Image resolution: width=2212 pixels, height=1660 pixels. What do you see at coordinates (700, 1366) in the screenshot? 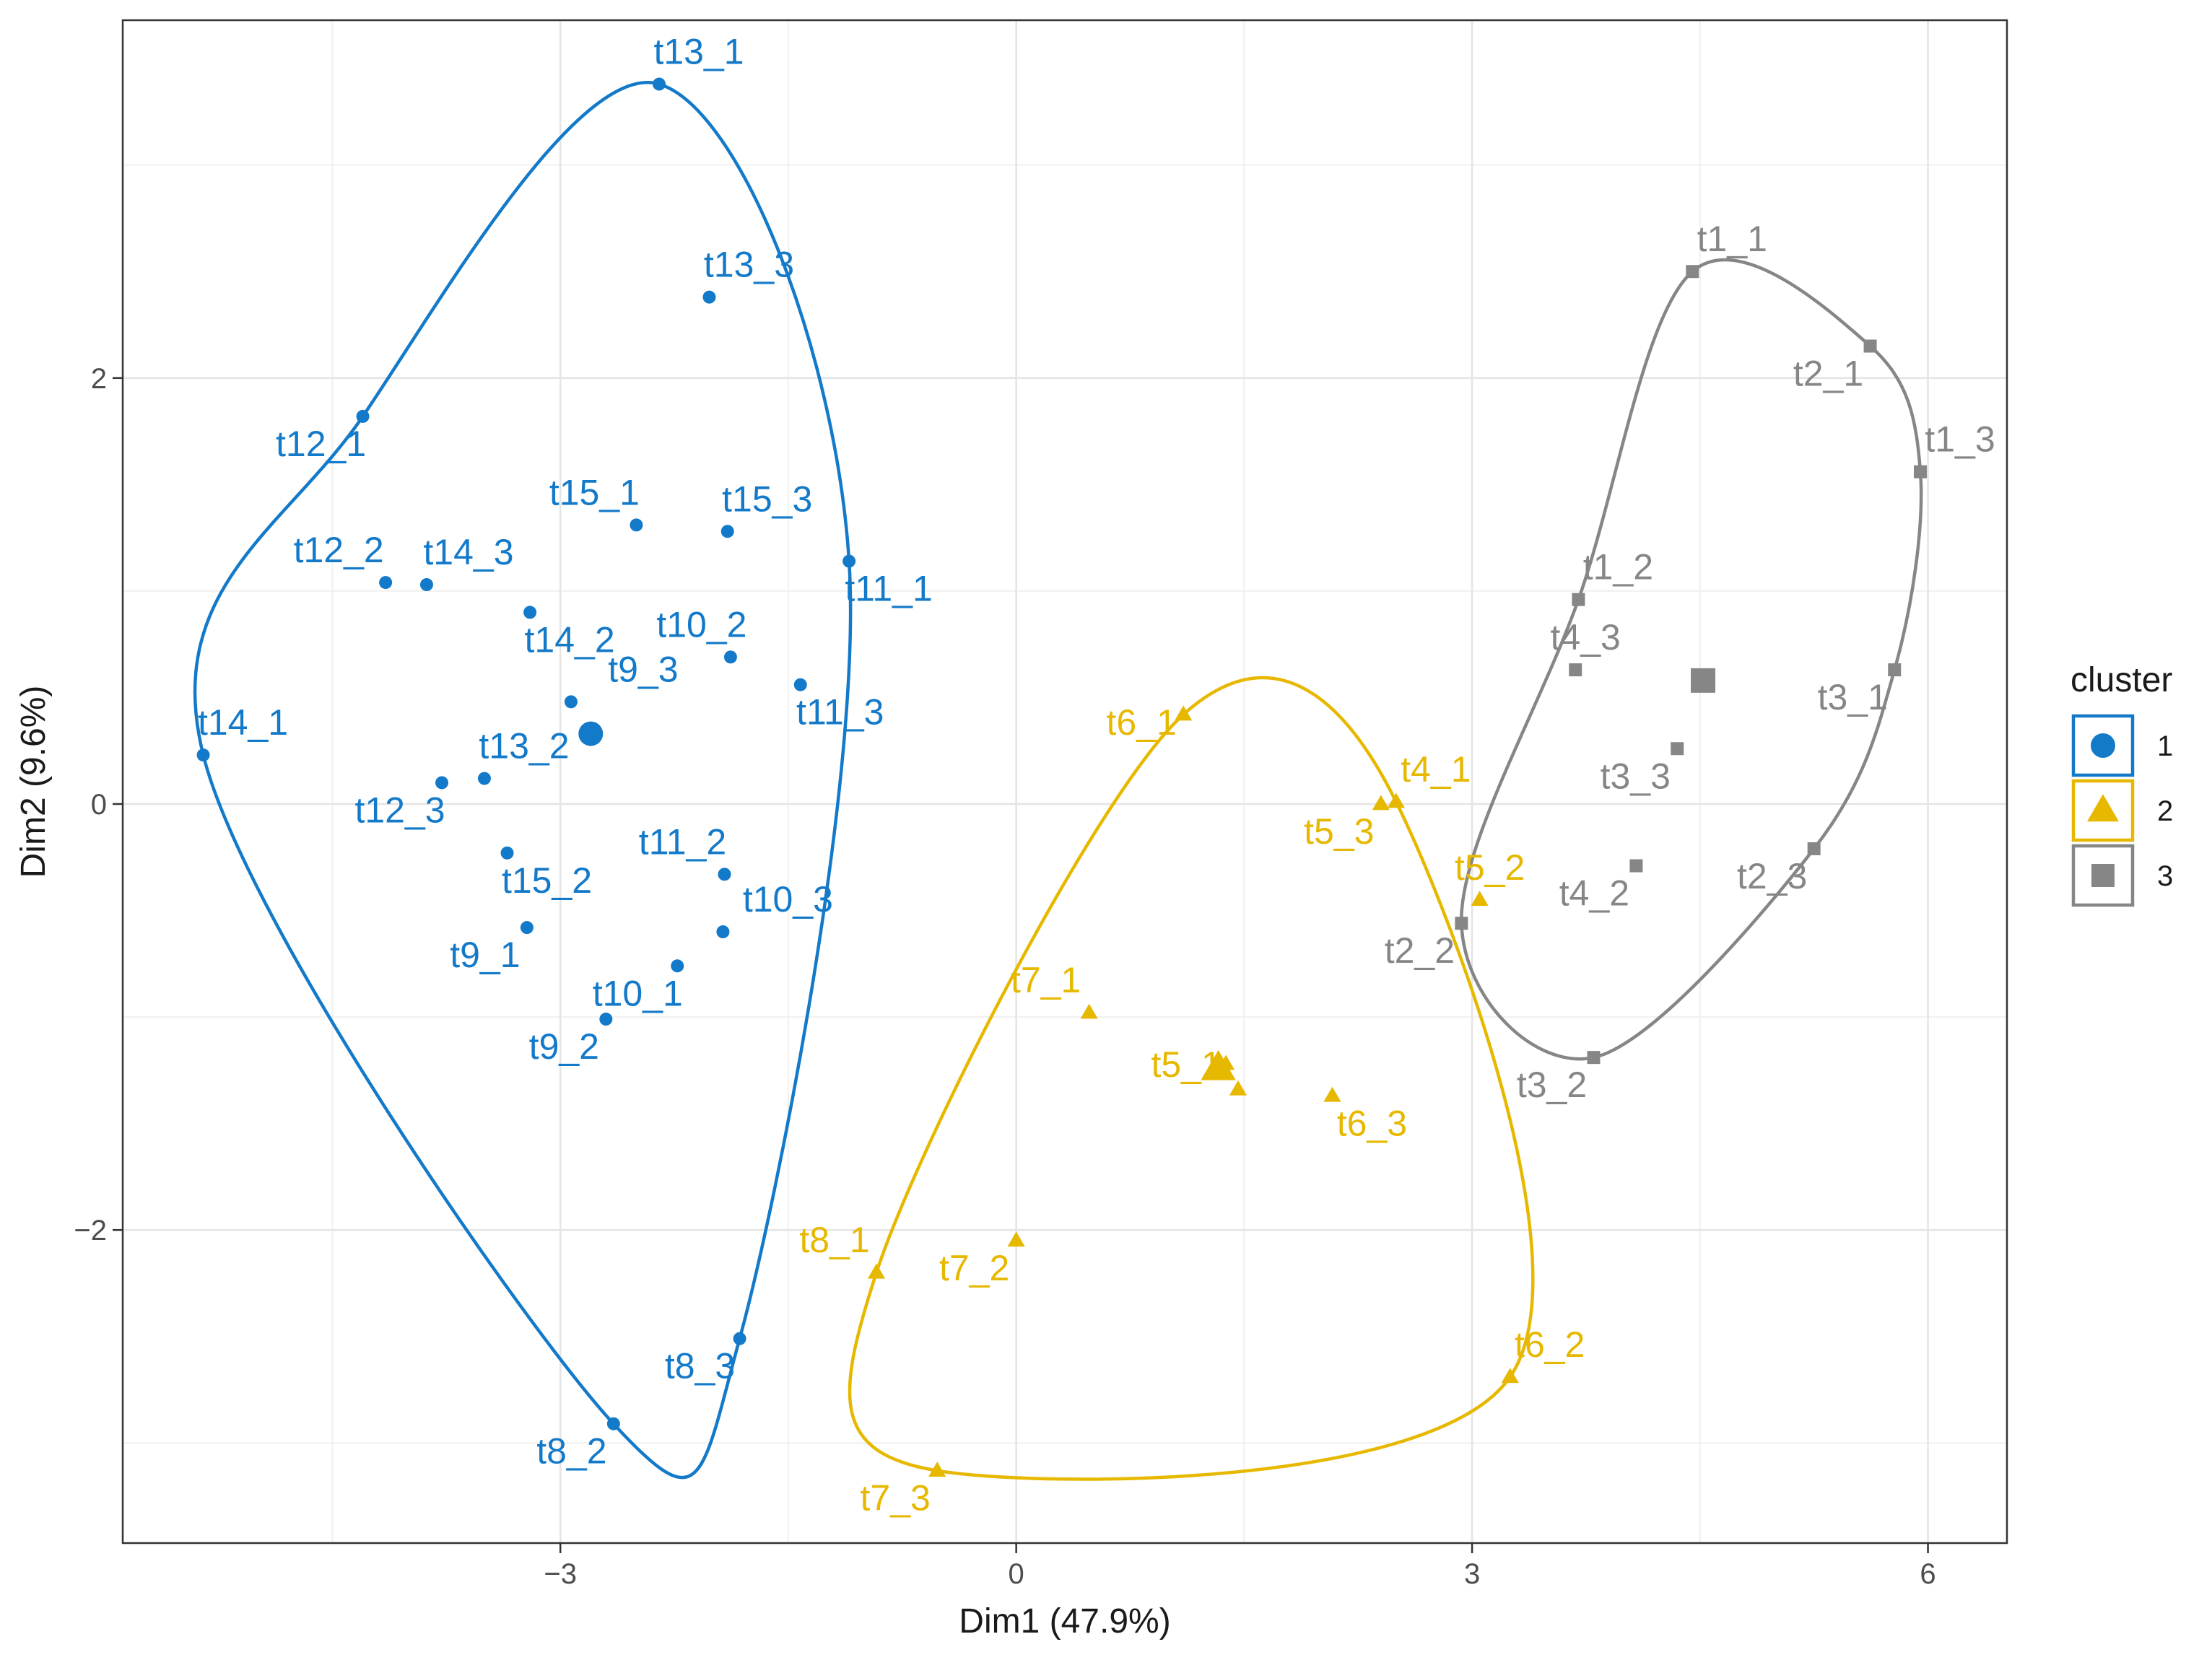
I see `point-label: t8_3` at bounding box center [700, 1366].